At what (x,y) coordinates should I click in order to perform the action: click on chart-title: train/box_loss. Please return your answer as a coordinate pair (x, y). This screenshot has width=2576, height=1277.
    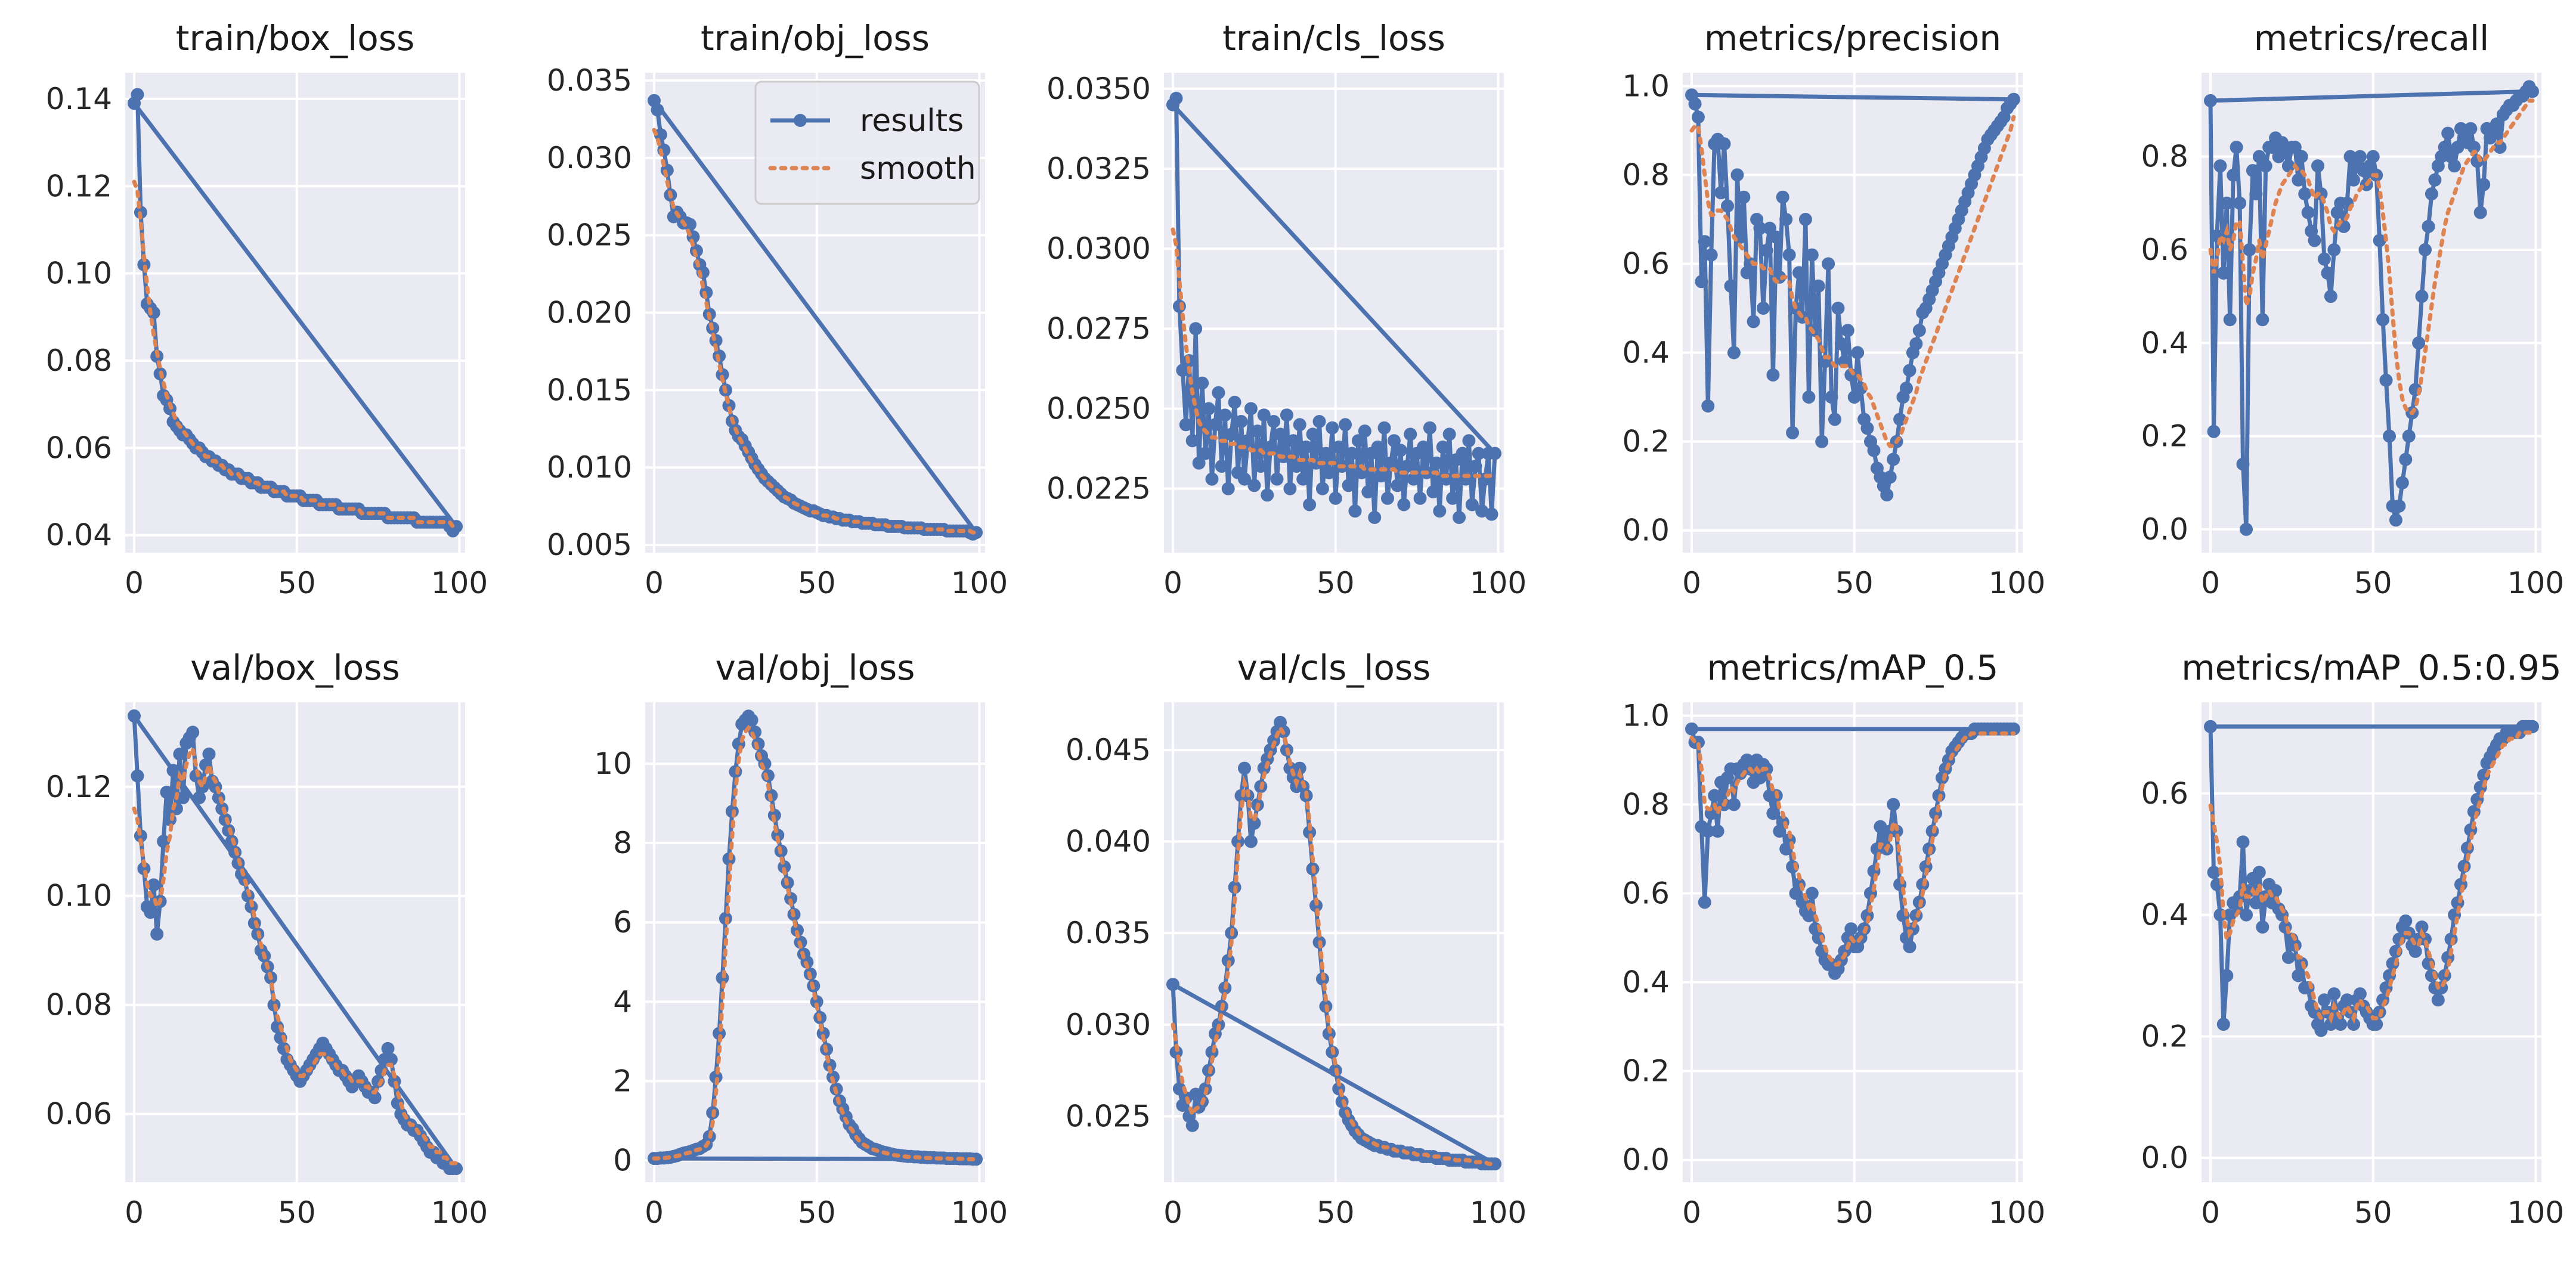
    Looking at the image, I should click on (295, 38).